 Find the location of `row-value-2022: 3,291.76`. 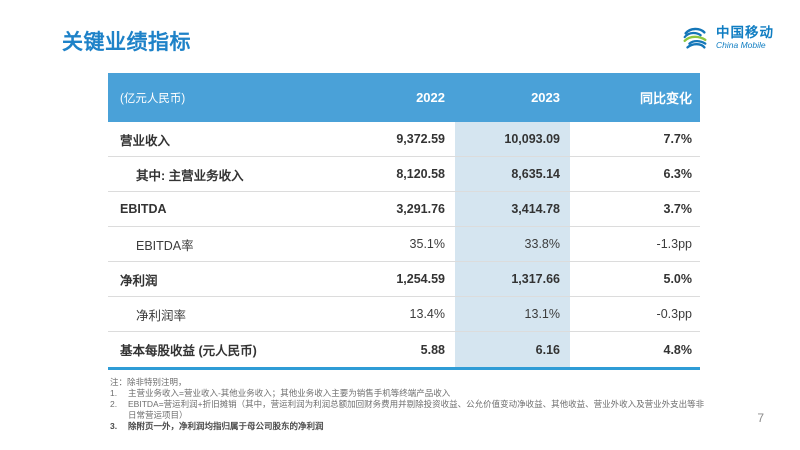

row-value-2022: 3,291.76 is located at coordinates (420, 209).